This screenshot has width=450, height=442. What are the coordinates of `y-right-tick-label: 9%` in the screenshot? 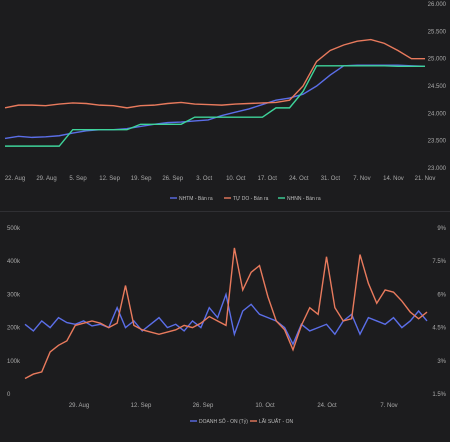 It's located at (441, 229).